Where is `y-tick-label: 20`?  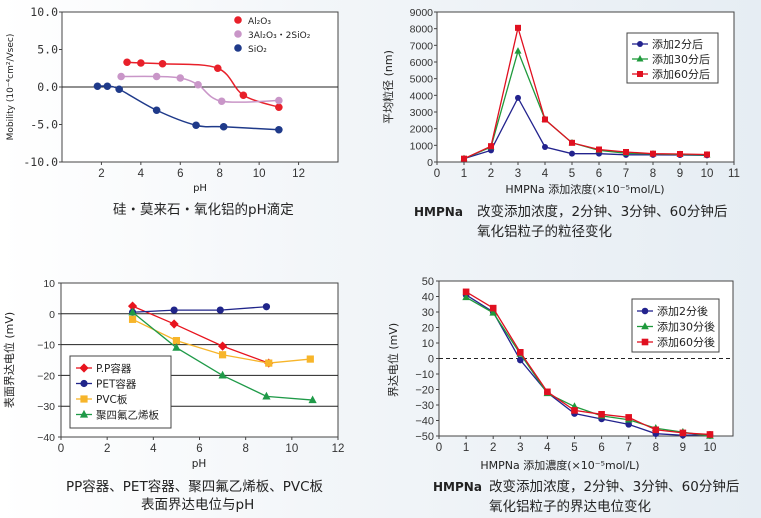
y-tick-label: 20 is located at coordinates (428, 329).